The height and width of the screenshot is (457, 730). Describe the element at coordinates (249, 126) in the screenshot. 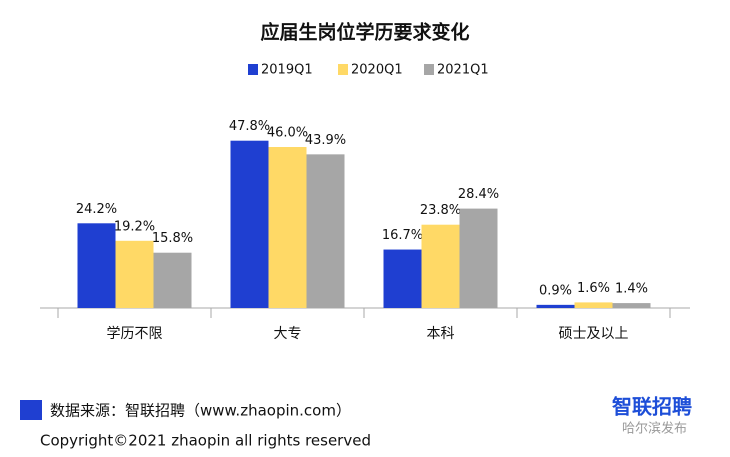

I see `value-label: 47.8%` at that location.